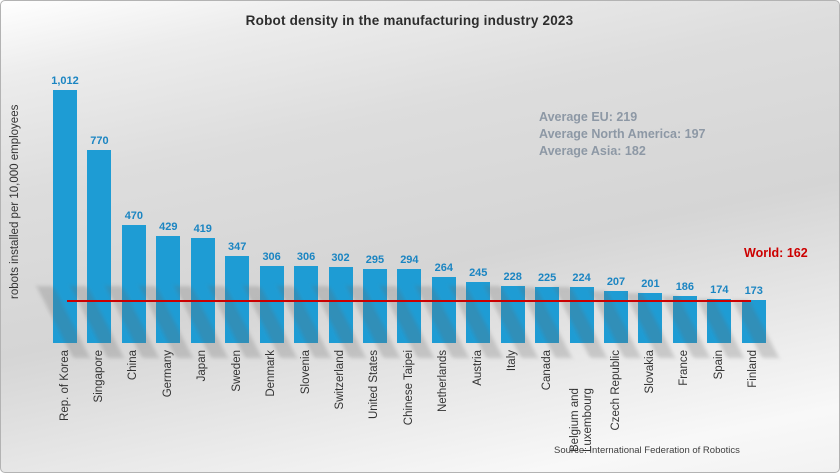  Describe the element at coordinates (375, 260) in the screenshot. I see `bar-value-label: 295` at that location.